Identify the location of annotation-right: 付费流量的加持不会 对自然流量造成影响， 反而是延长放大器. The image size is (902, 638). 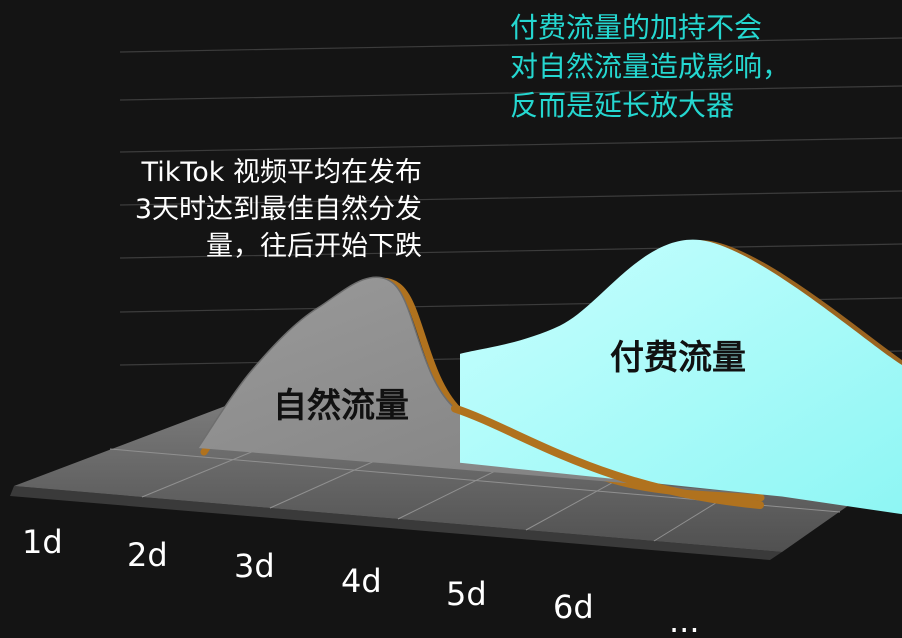
(650, 66).